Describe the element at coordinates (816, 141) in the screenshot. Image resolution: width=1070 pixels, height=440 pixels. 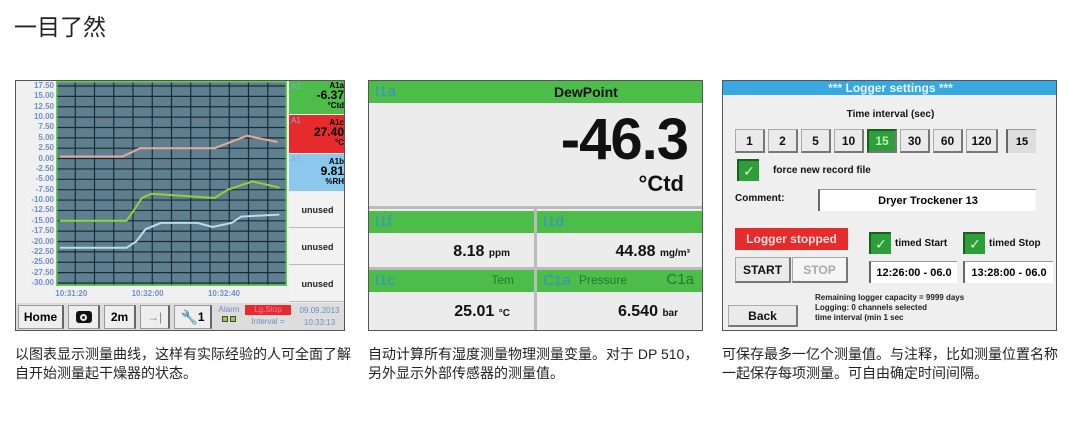
I see `interval-button-5: 5` at that location.